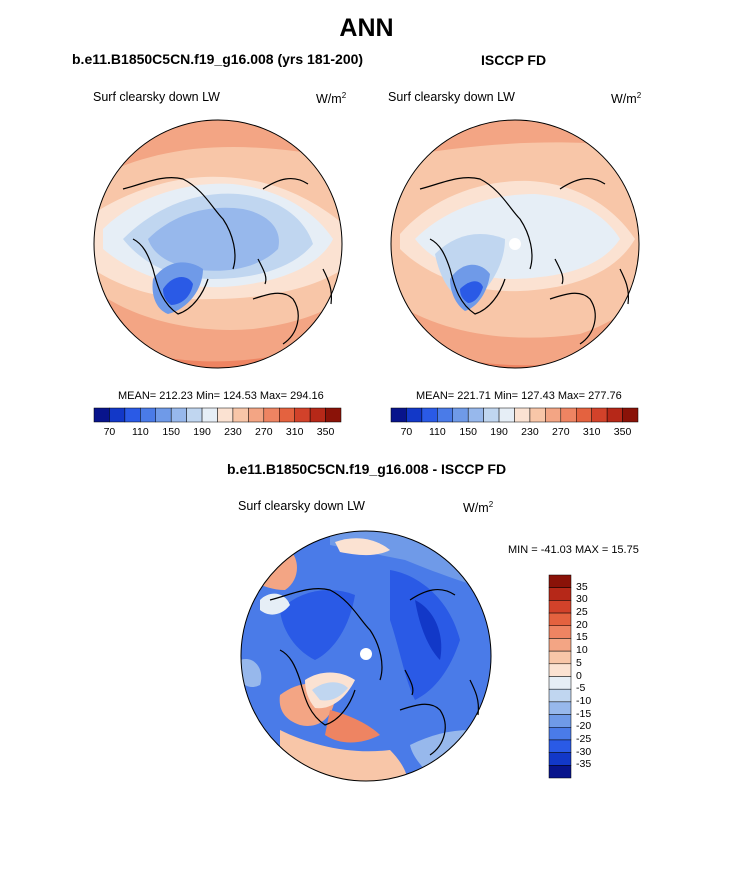 The height and width of the screenshot is (882, 733). I want to click on colorbar-tick-label: 10, so click(582, 650).